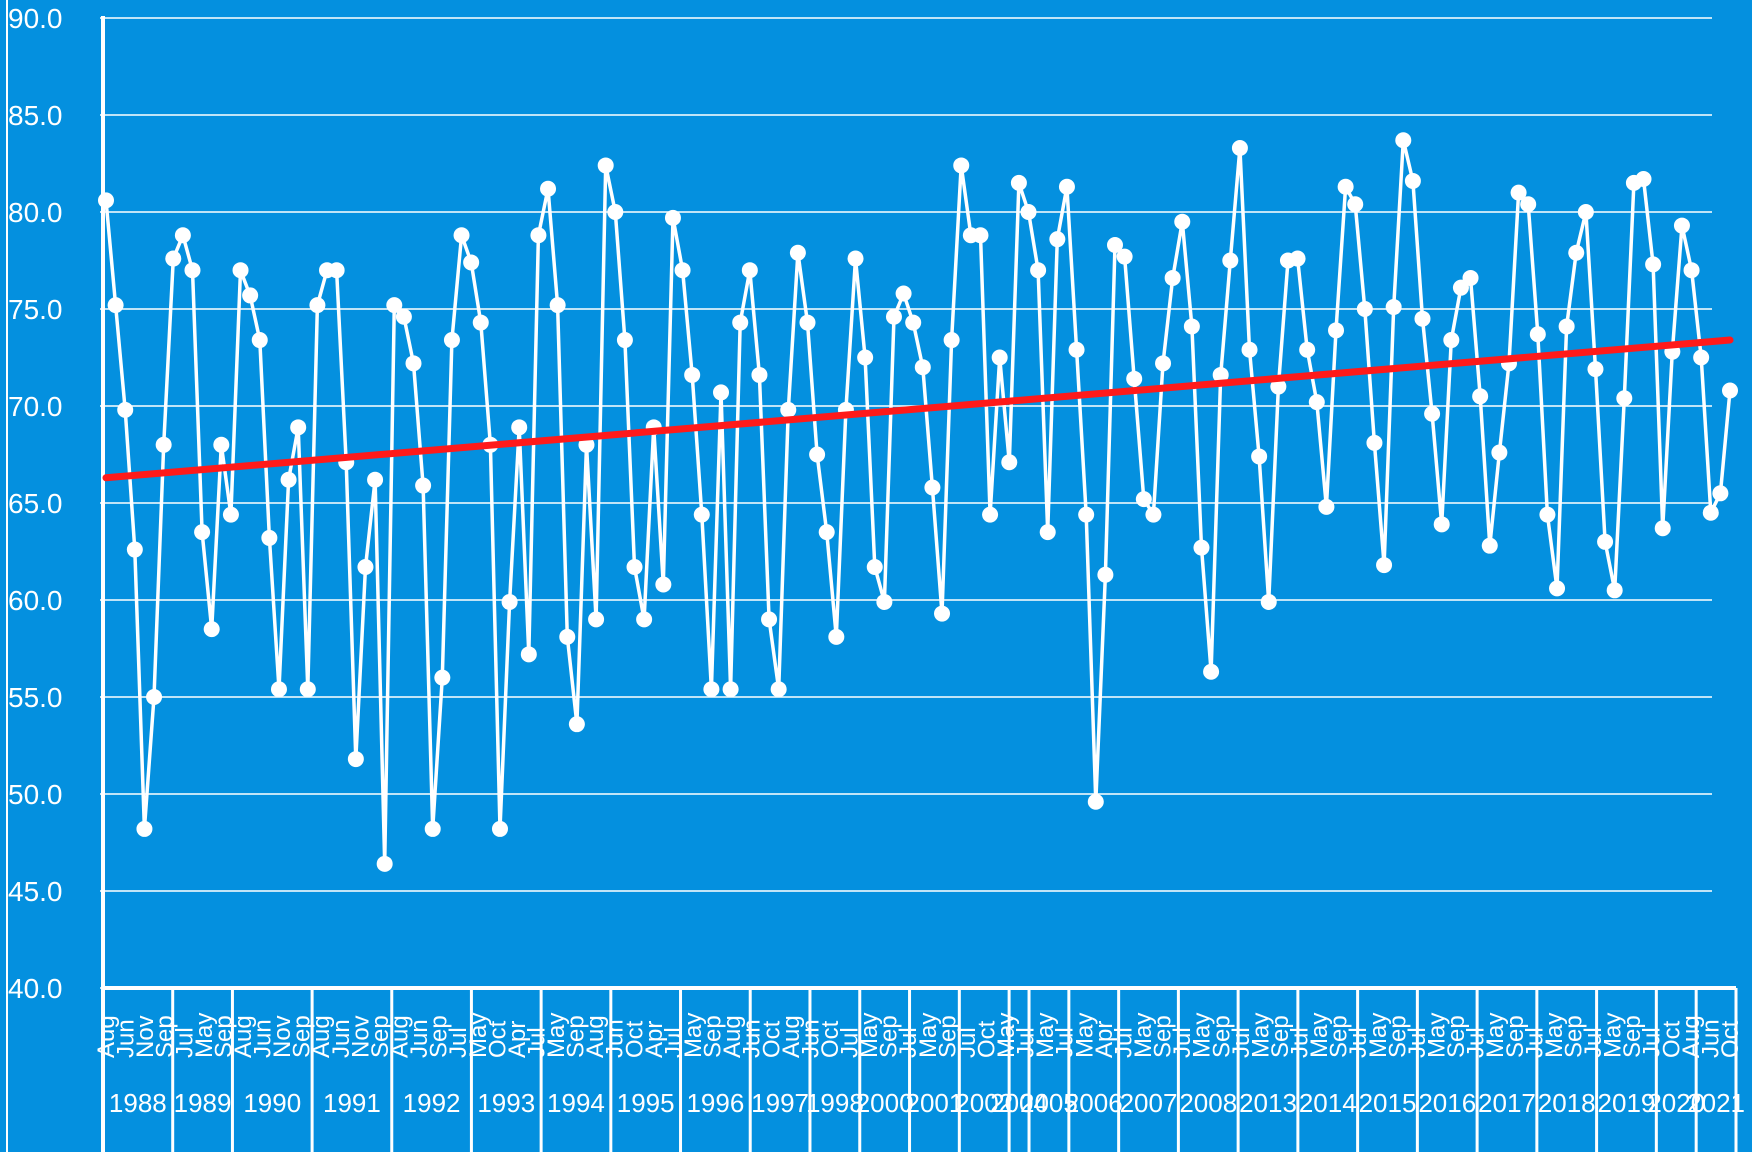 This screenshot has height=1152, width=1752. Describe the element at coordinates (715, 1103) in the screenshot. I see `x-year-label: 1996` at that location.